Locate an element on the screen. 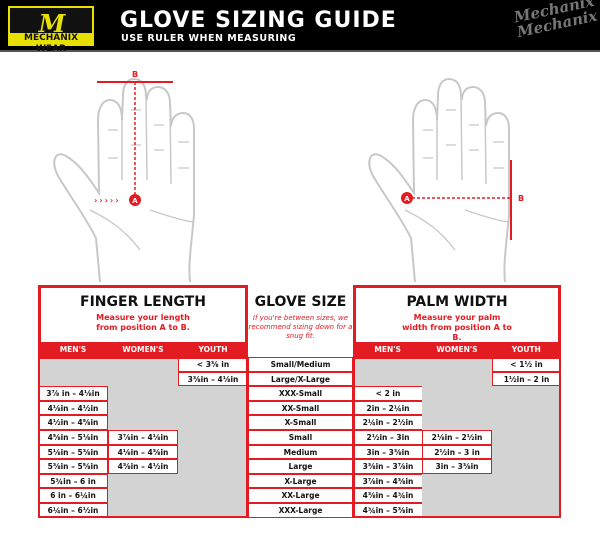 The width and height of the screenshot is (600, 550). palm-width-cell: < 2 in is located at coordinates (388, 393).